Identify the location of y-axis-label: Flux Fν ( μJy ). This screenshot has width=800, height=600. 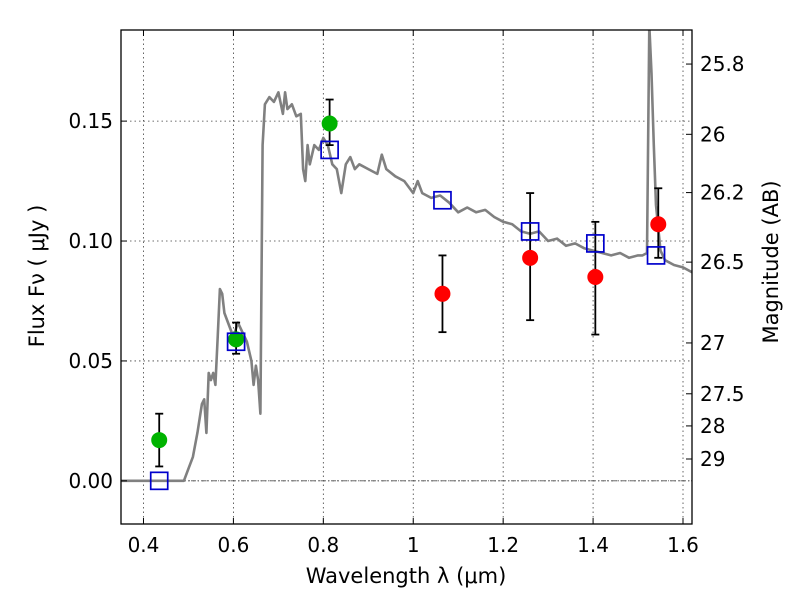
(37, 276).